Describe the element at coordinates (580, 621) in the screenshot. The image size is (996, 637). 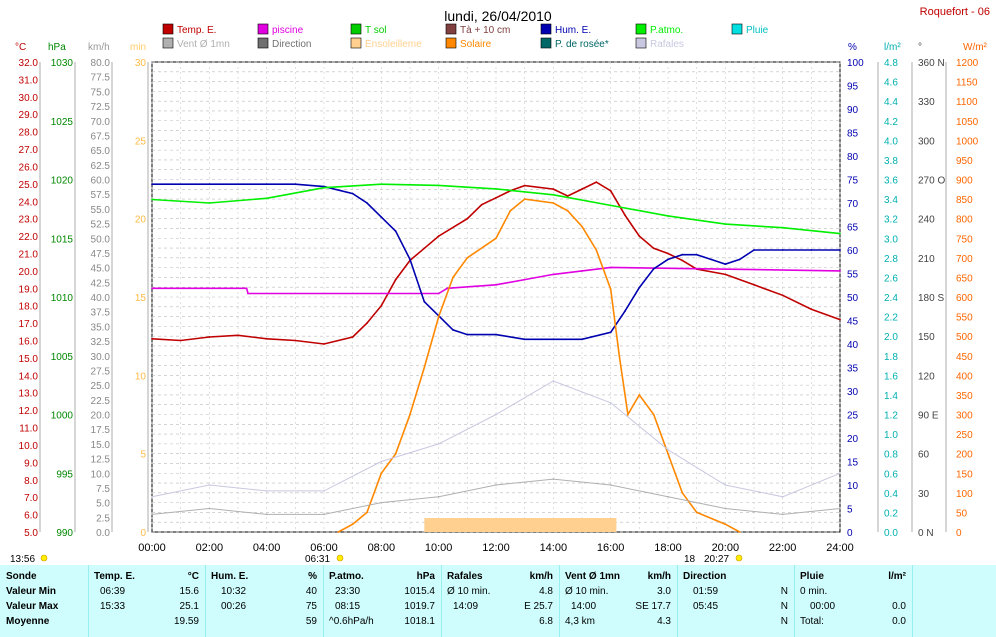
I see `vent-distance: 4,3 km` at that location.